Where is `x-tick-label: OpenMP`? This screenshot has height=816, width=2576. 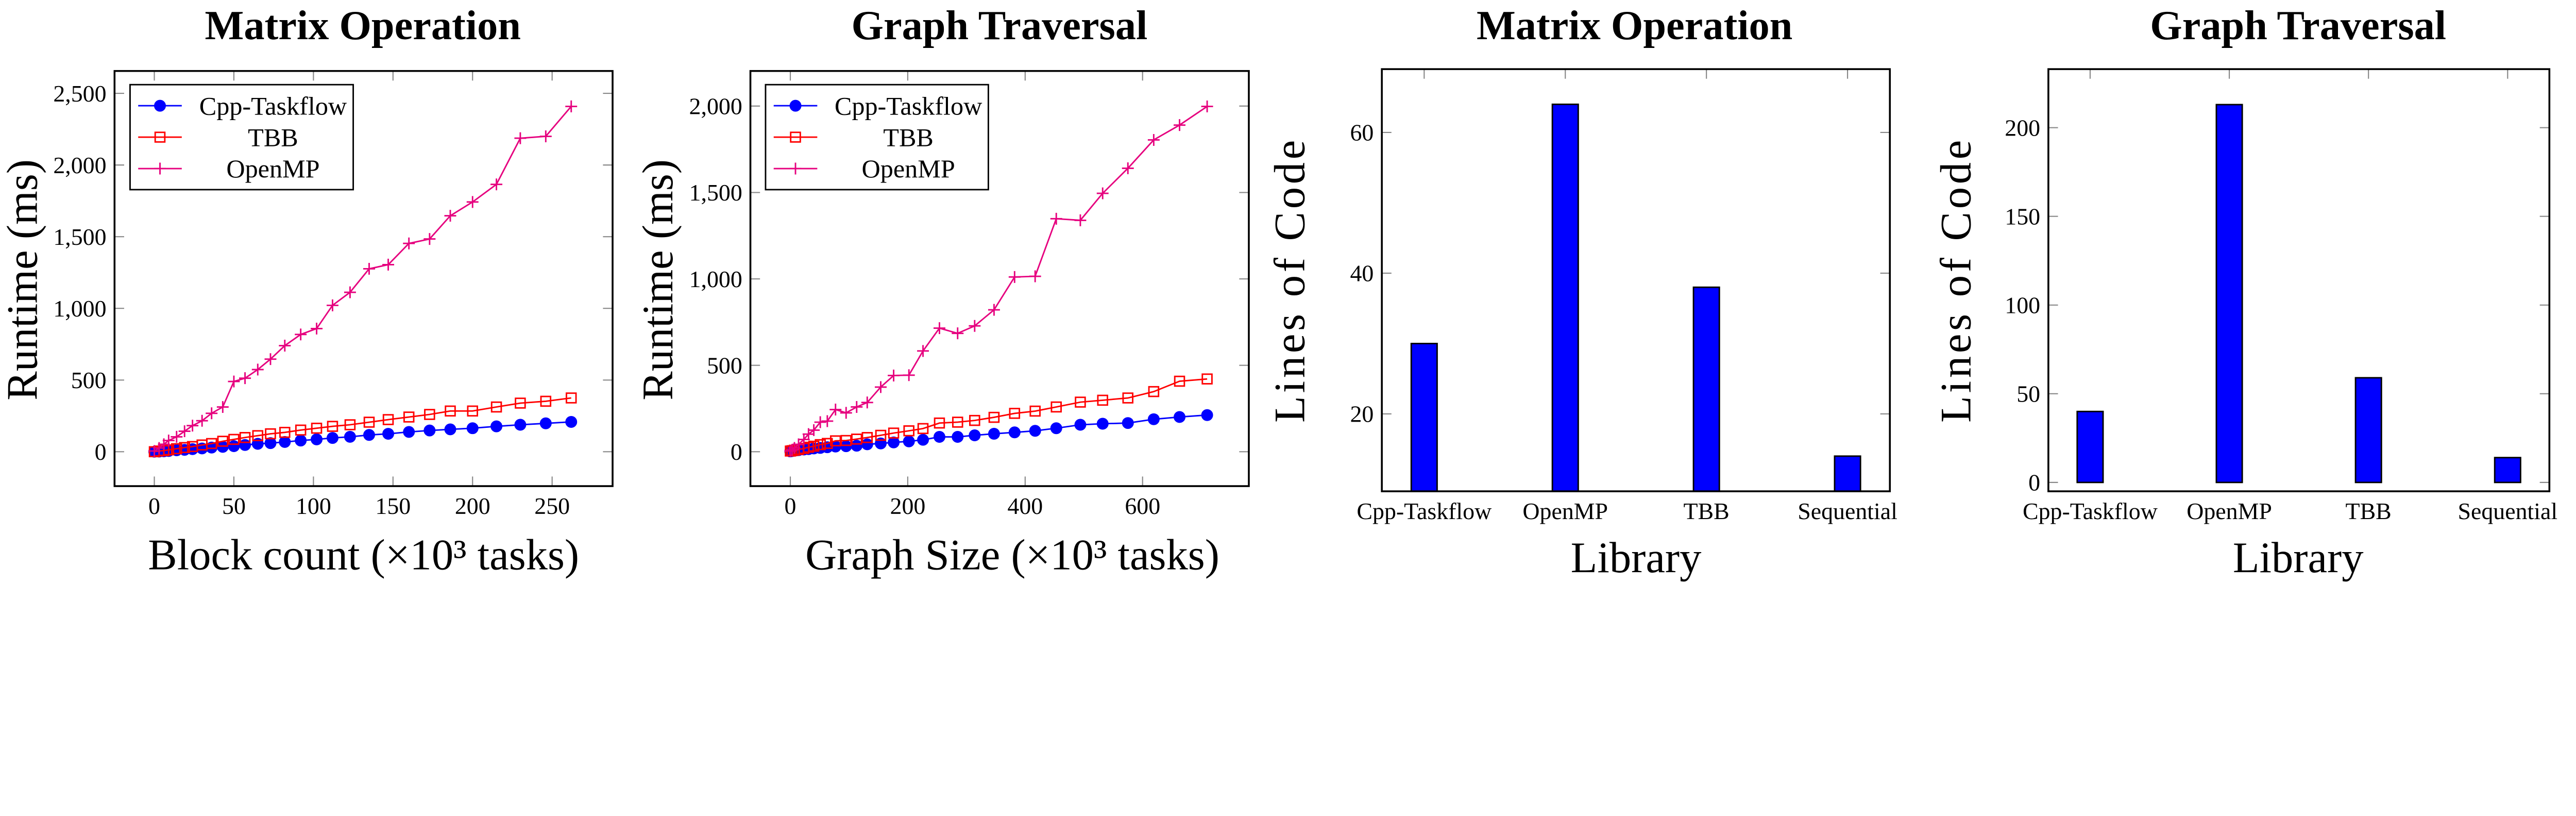
x-tick-label: OpenMP is located at coordinates (2229, 511).